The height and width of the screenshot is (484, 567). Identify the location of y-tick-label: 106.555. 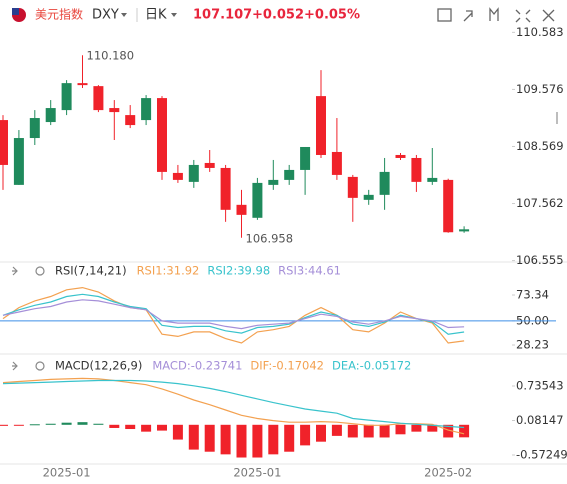
(540, 260).